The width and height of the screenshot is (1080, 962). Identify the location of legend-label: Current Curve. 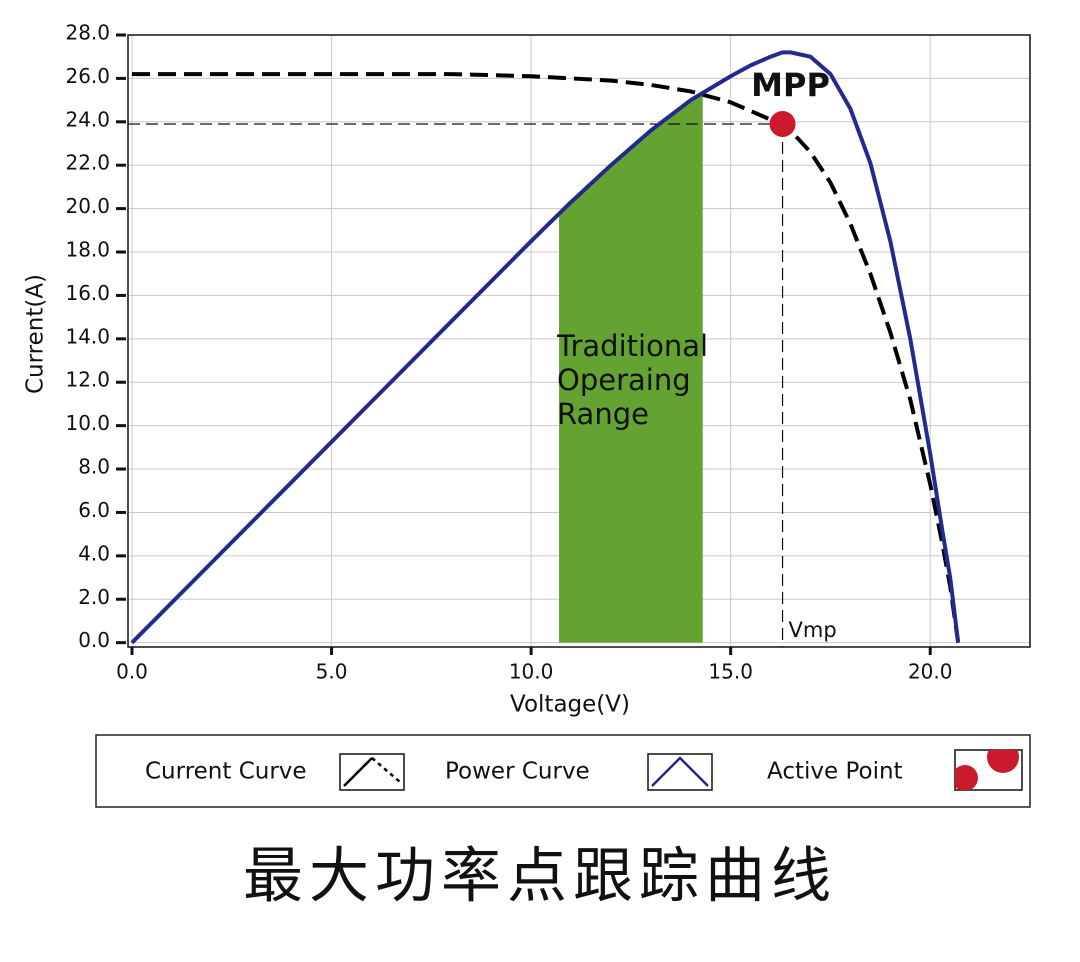
(226, 772).